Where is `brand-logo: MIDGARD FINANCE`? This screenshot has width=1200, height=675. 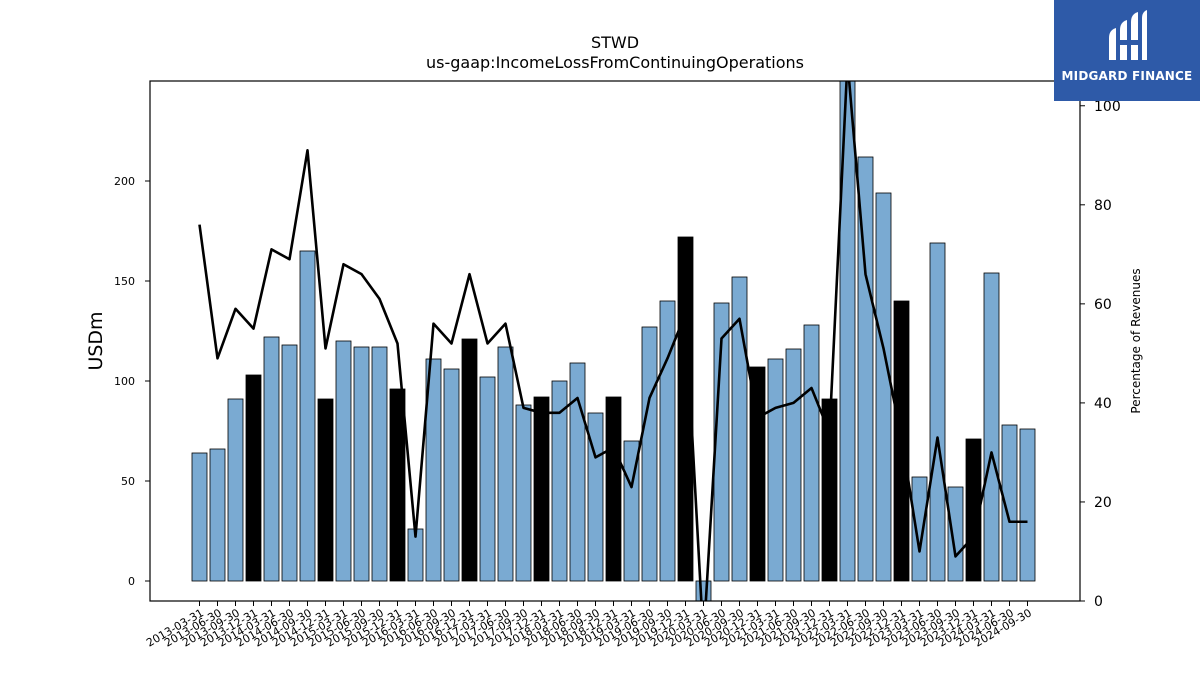
brand-logo: MIDGARD FINANCE is located at coordinates (1127, 50).